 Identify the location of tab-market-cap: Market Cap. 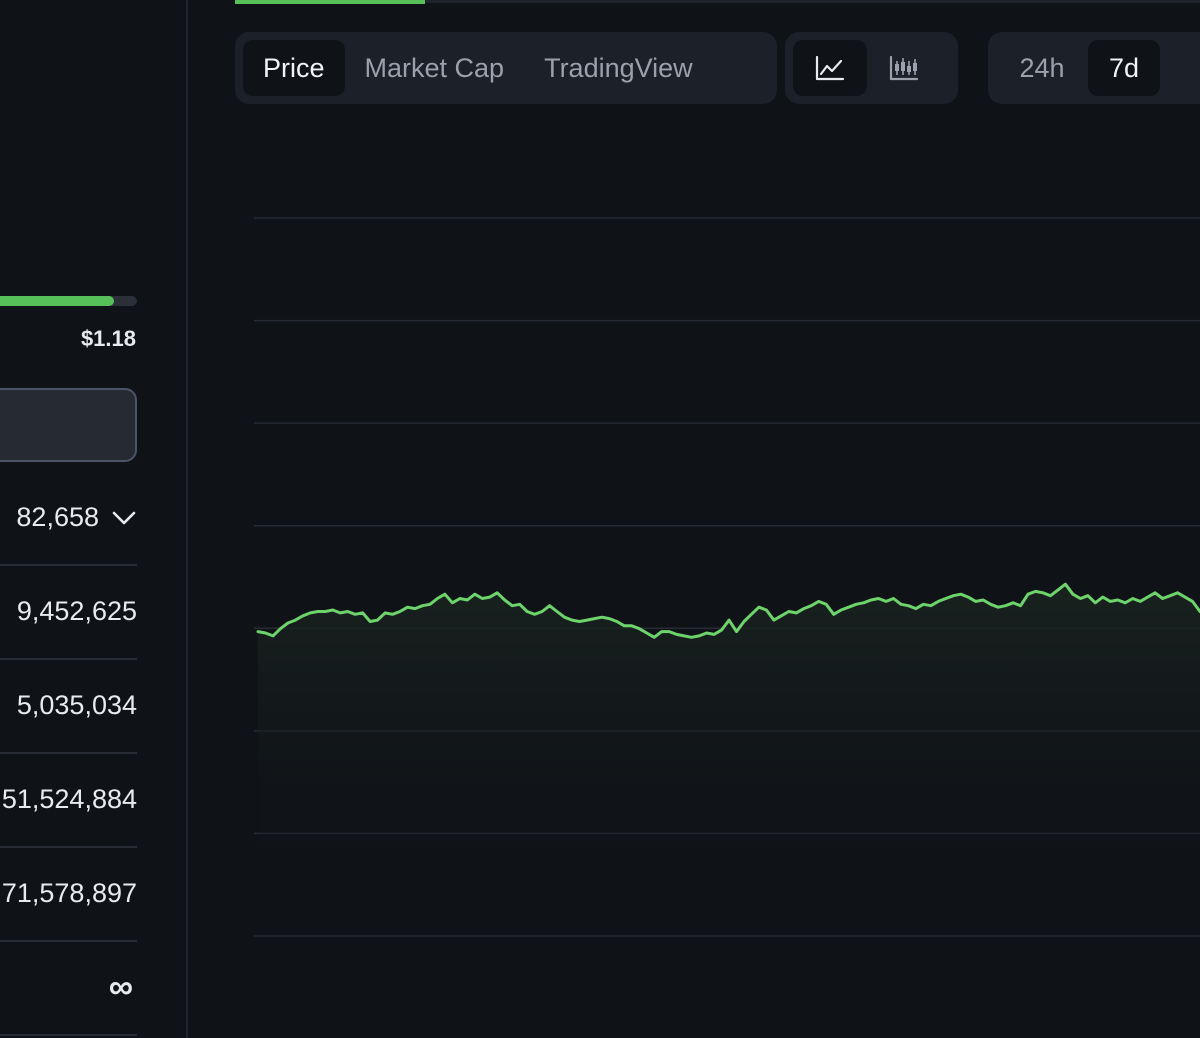
(434, 67).